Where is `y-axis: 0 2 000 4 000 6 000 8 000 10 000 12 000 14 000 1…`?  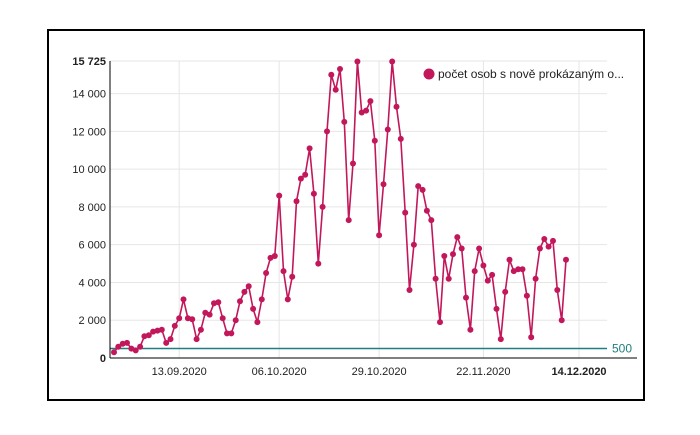 y-axis: 0 2 000 4 000 6 000 8 000 10 000 12 000 14 000 1… is located at coordinates (91, 210).